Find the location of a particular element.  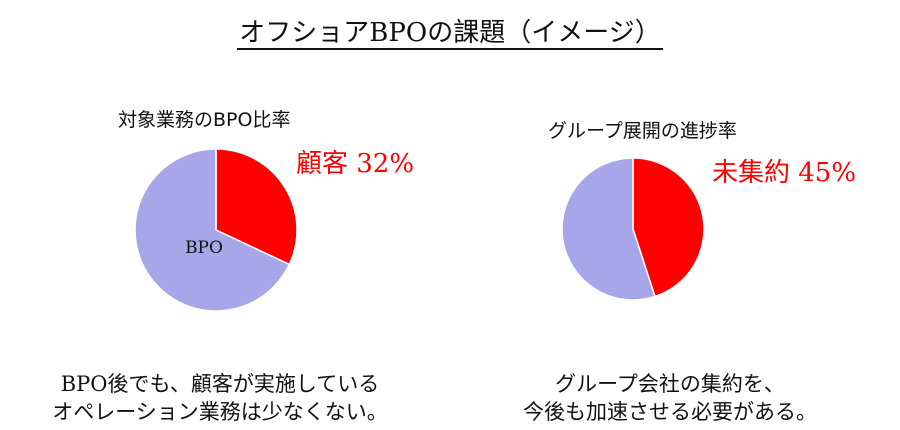

left-pie-chart: BPO is located at coordinates (216, 230).